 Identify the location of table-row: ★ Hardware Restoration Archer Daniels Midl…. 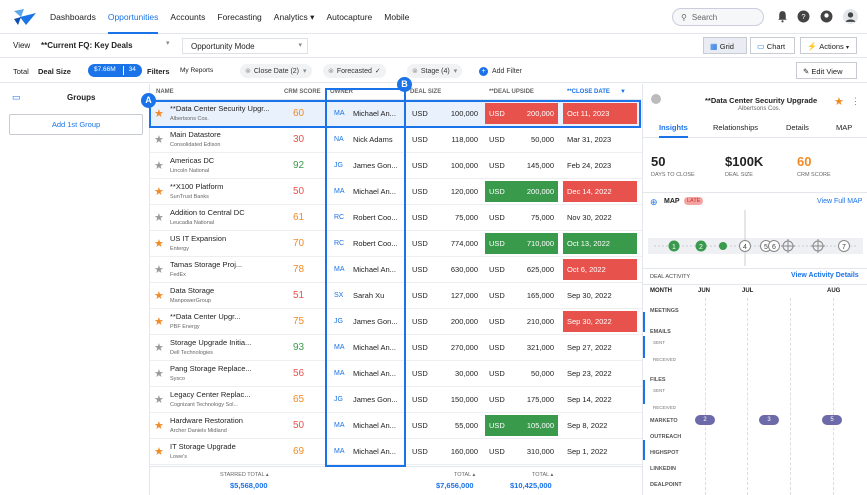
(396, 426).